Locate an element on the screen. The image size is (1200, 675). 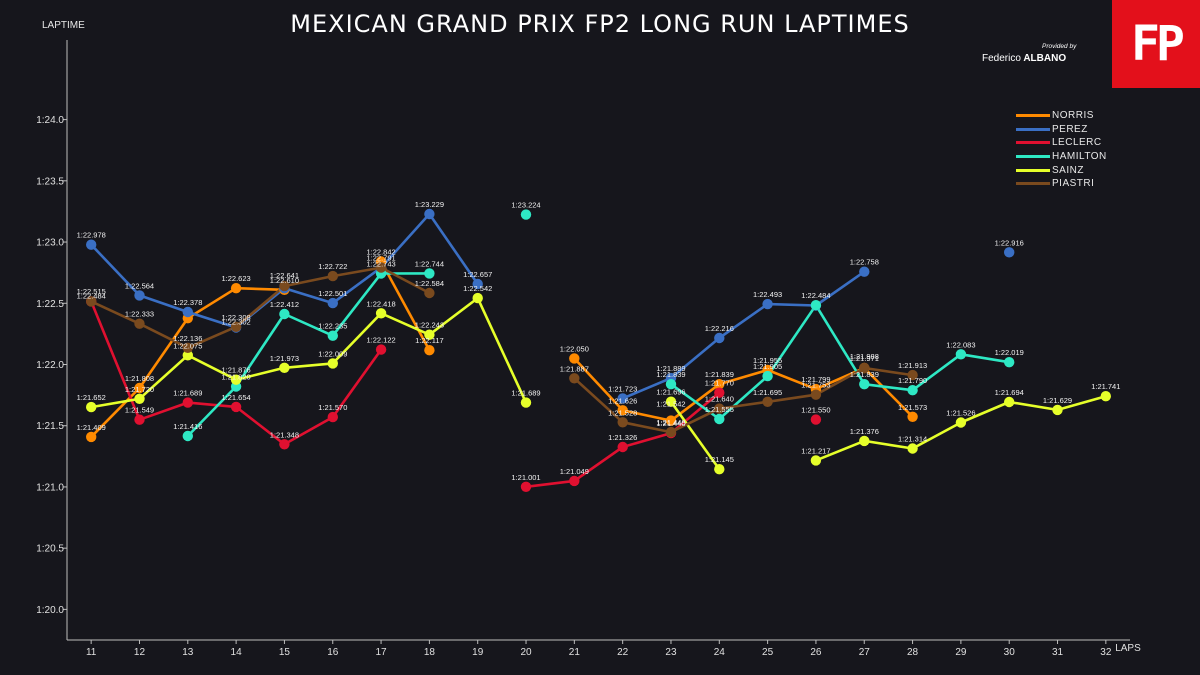
x-tick-label: 19 is located at coordinates (478, 652).